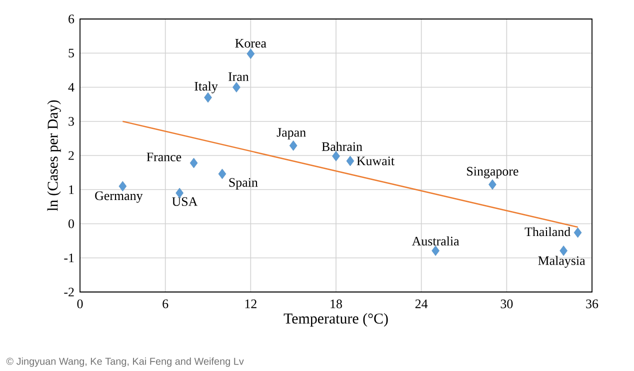  What do you see at coordinates (492, 172) in the screenshot?
I see `annotation: Singapore` at bounding box center [492, 172].